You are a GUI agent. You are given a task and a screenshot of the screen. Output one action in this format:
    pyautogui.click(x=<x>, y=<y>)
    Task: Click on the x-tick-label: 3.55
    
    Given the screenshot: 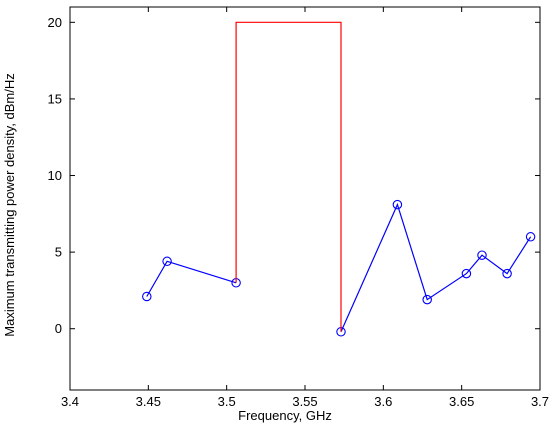 What is the action you would take?
    pyautogui.click(x=304, y=401)
    